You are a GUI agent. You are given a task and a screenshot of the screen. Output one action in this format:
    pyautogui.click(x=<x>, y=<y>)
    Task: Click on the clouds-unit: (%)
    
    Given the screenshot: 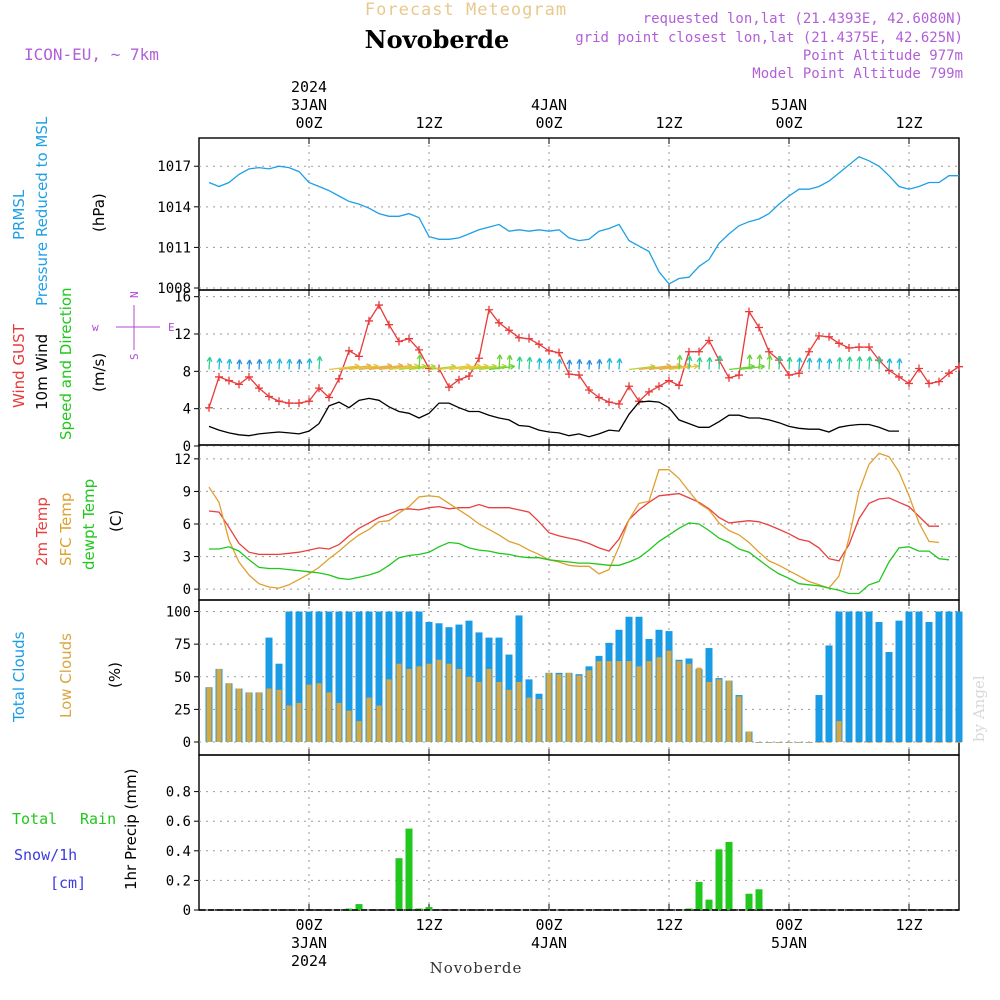 What is the action you would take?
    pyautogui.click(x=115, y=675)
    